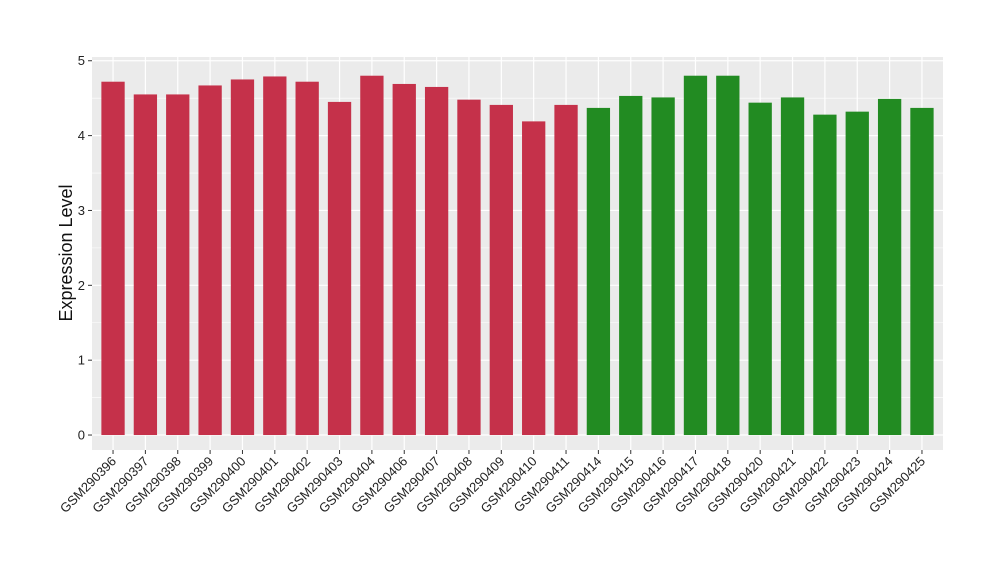  I want to click on bar-GSM290402, so click(307, 258).